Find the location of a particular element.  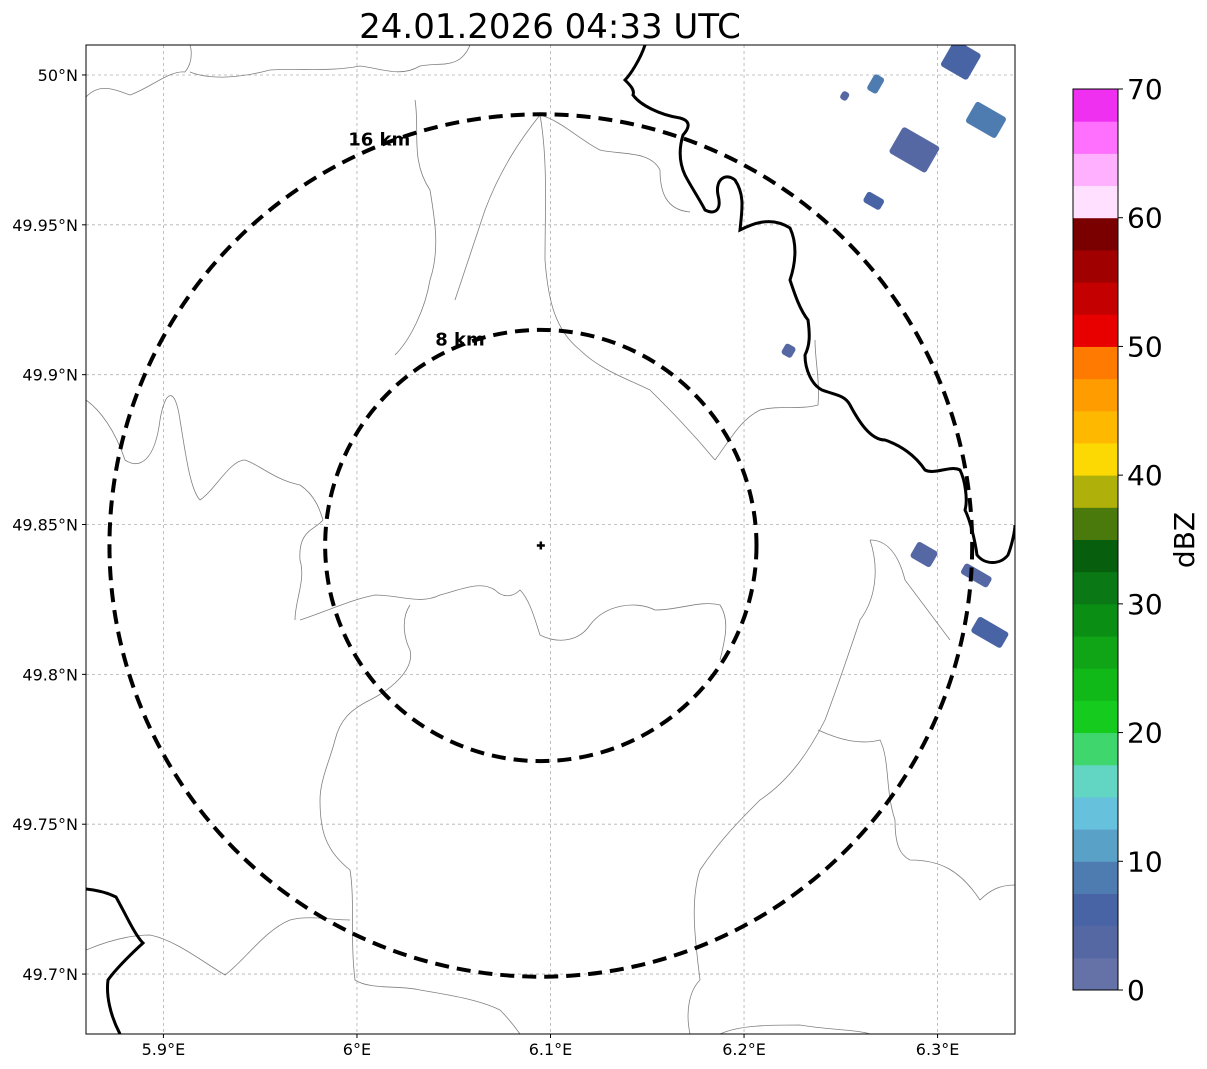

x-tick-label: 6.3°E is located at coordinates (938, 1049).